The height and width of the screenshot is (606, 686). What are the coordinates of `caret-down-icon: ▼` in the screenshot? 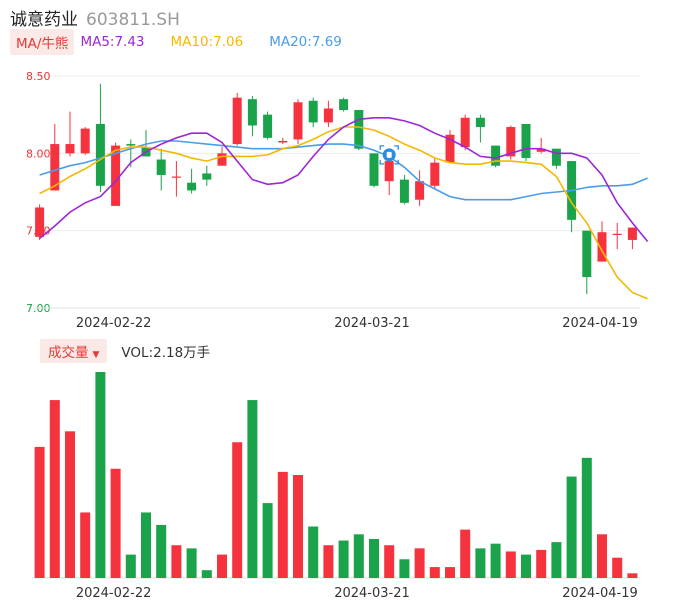 It's located at (96, 355).